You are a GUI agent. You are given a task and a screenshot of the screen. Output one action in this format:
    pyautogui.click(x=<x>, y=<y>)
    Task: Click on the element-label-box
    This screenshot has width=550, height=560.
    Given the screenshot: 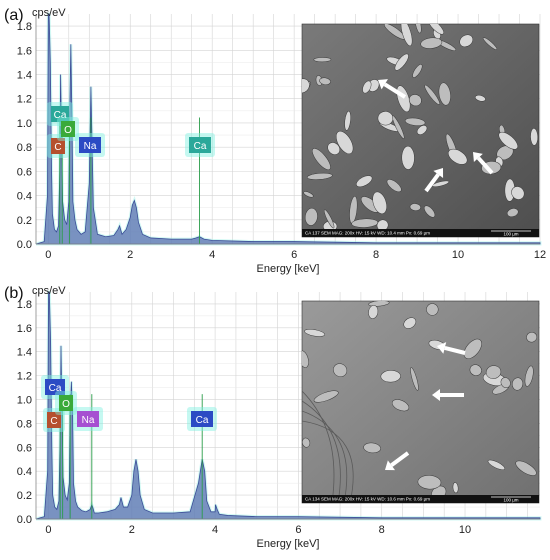 What is the action you would take?
    pyautogui.click(x=90, y=145)
    